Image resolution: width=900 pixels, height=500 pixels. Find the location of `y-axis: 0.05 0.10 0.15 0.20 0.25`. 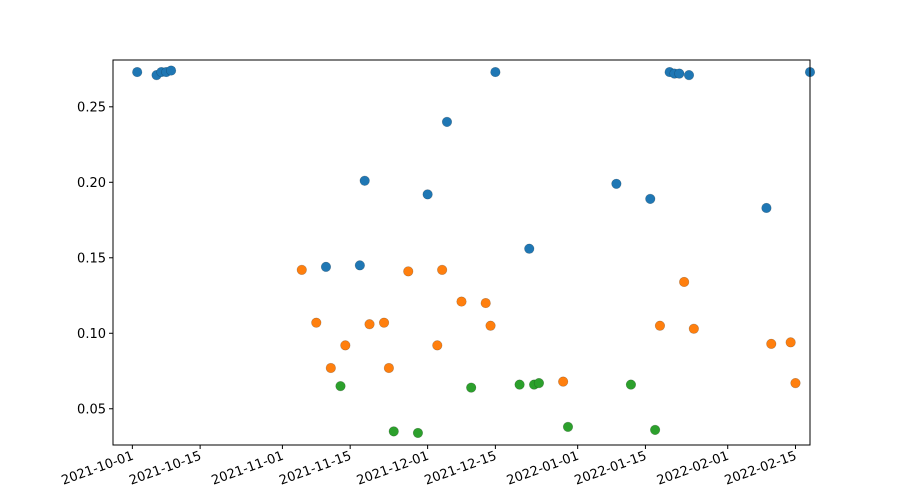

y-axis: 0.05 0.10 0.15 0.20 0.25 is located at coordinates (95, 258).